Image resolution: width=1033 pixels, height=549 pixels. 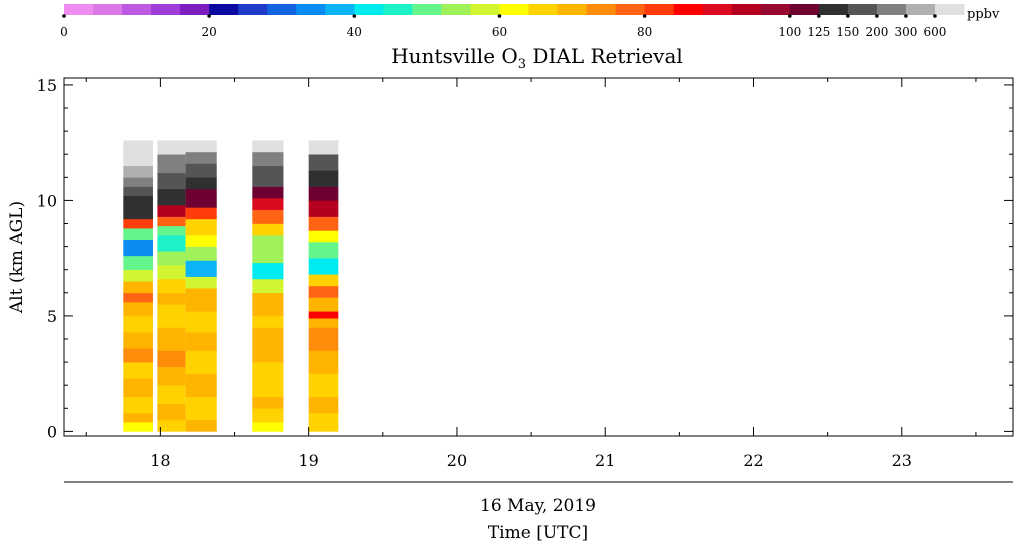 What do you see at coordinates (876, 32) in the screenshot?
I see `colorbar-tick-label: 200` at bounding box center [876, 32].